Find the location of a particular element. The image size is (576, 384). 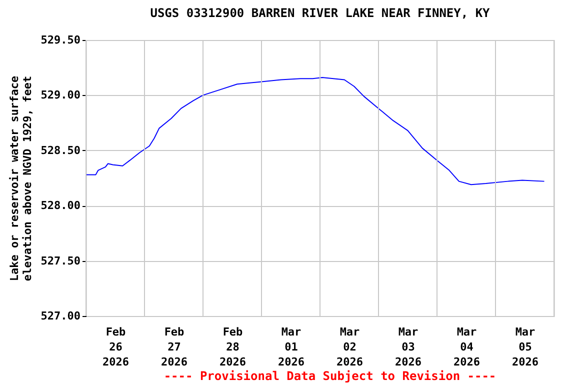

text: ---- Provisional Data Subject to Revision ---- is located at coordinates (330, 376).